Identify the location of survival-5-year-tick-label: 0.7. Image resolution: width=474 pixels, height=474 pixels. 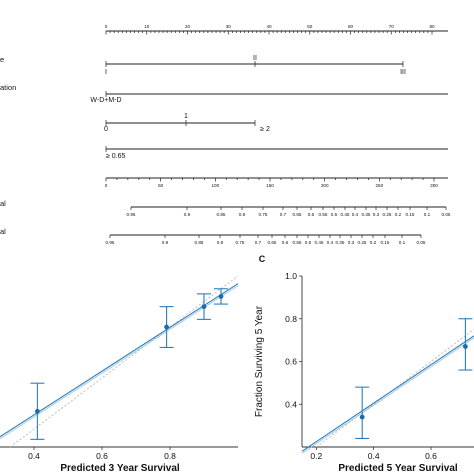
(258, 242).